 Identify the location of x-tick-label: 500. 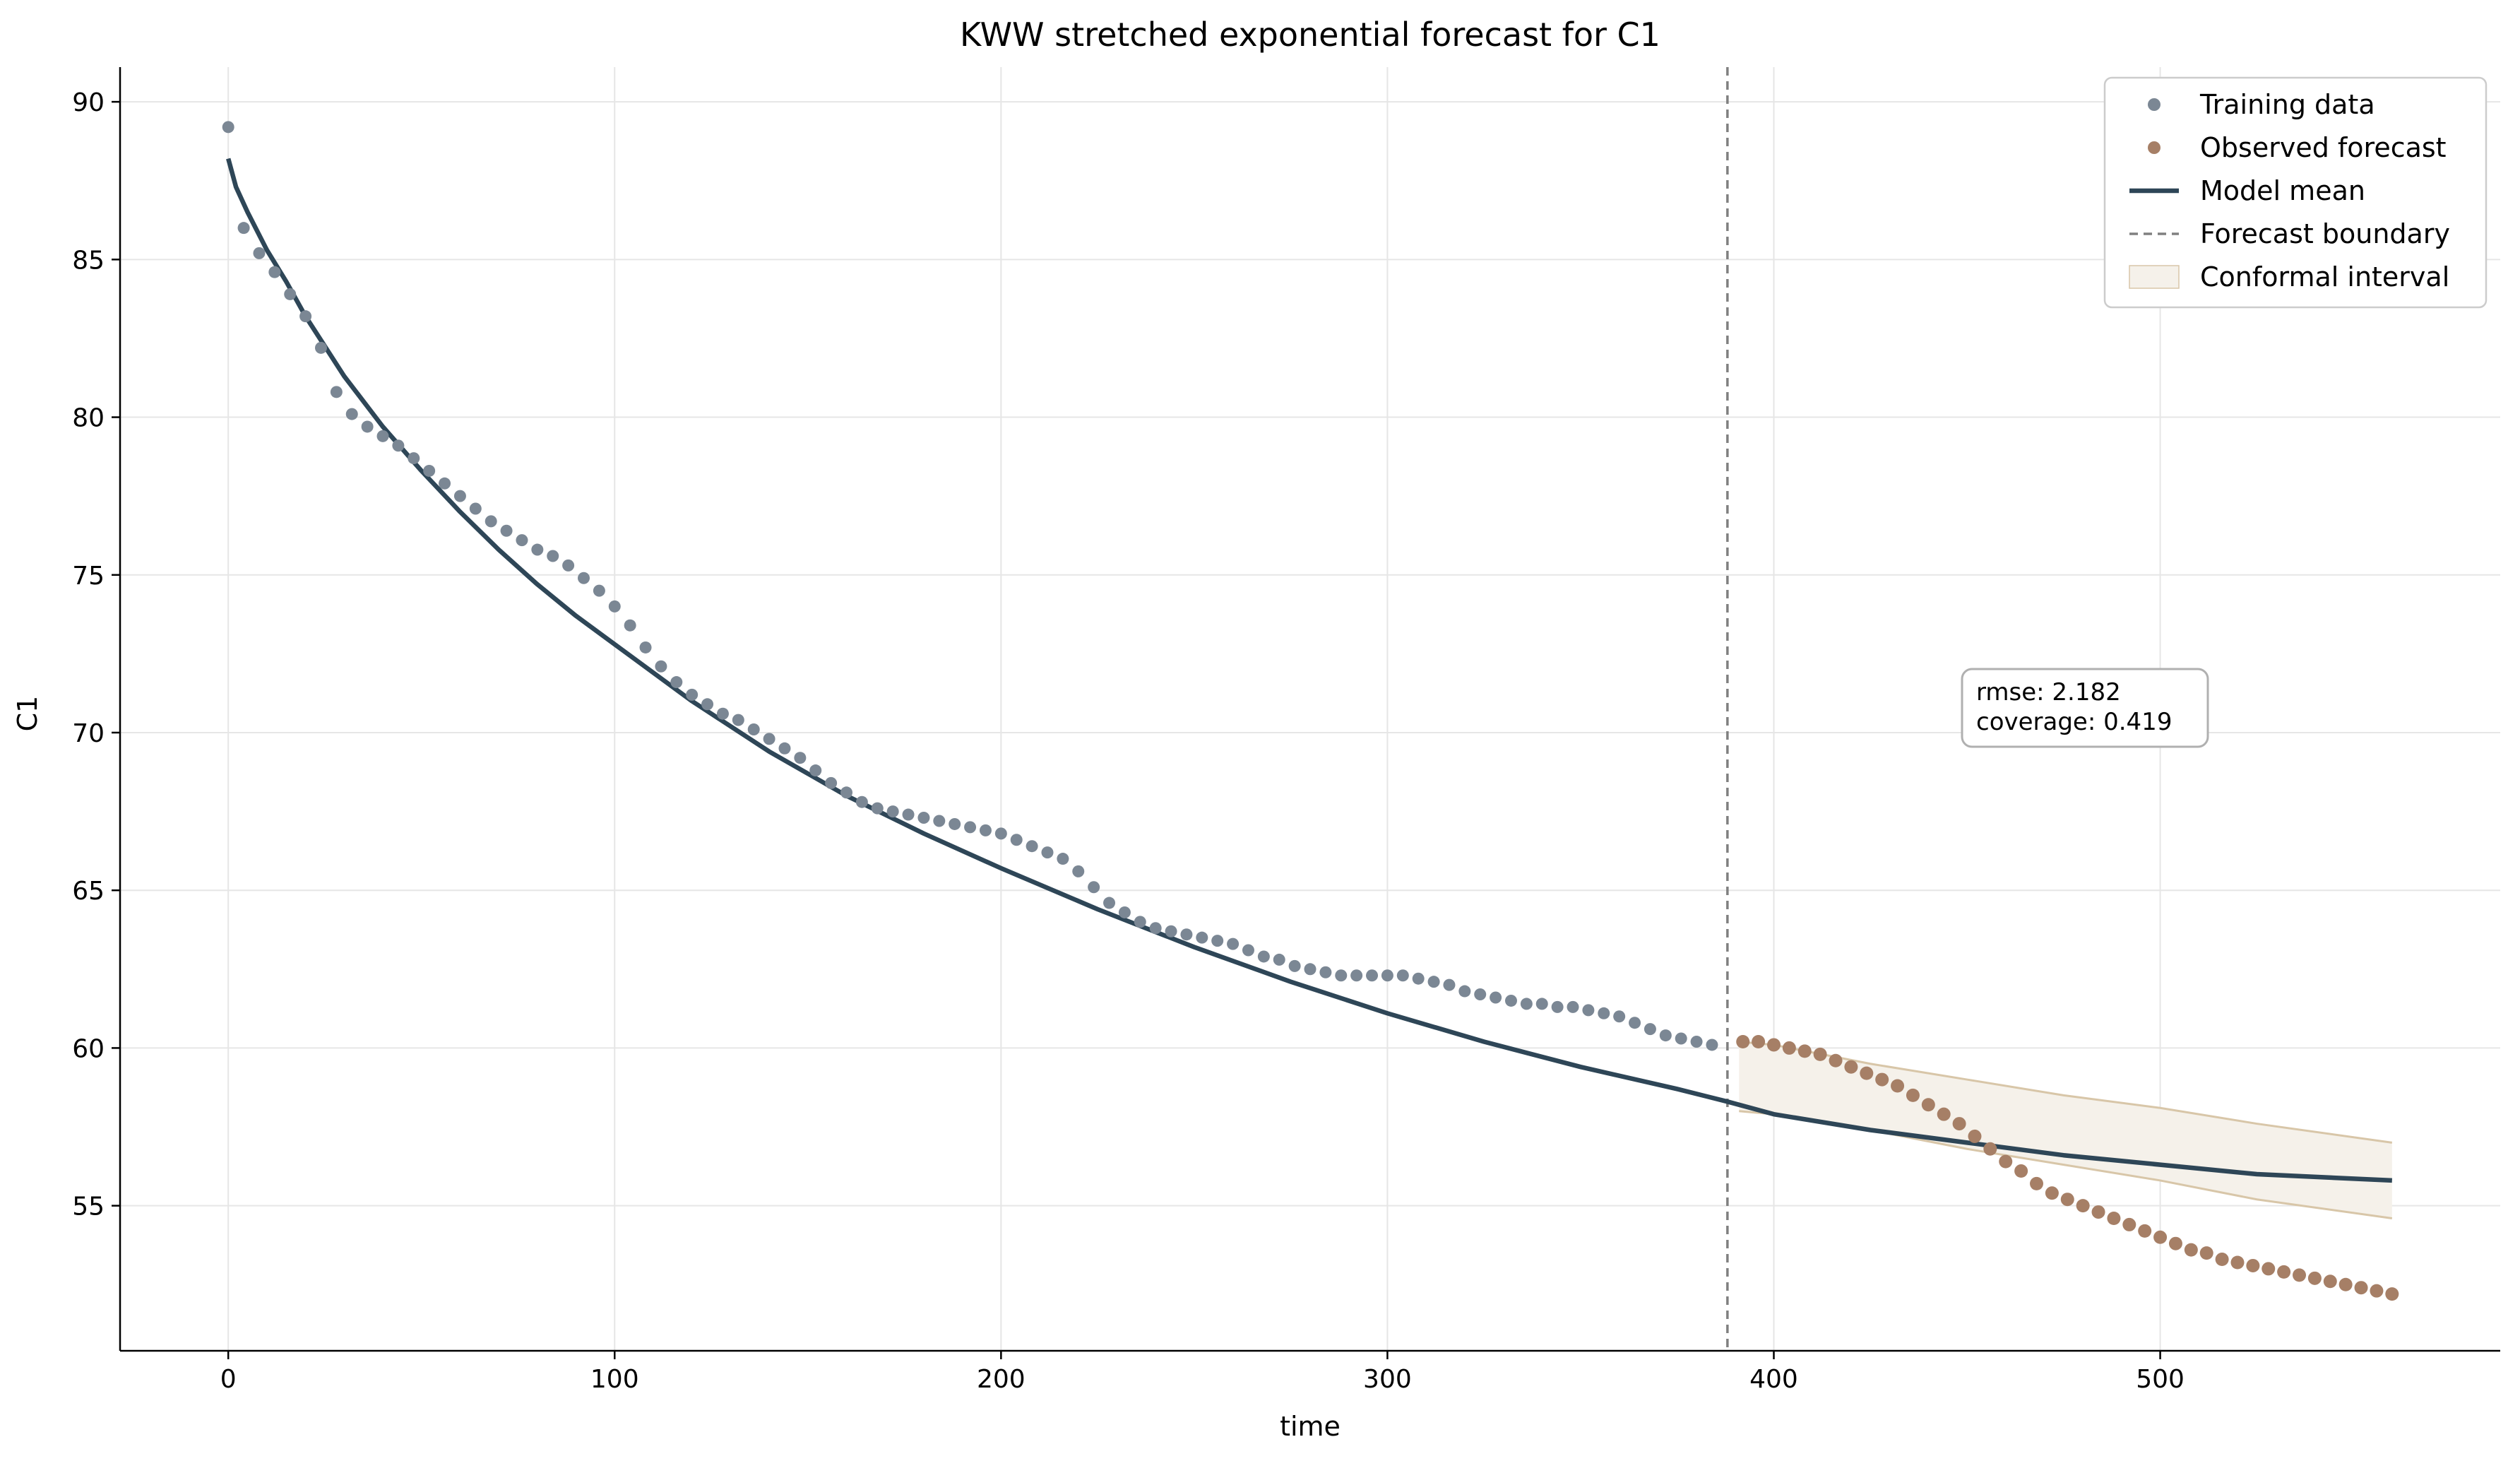
(2160, 1379).